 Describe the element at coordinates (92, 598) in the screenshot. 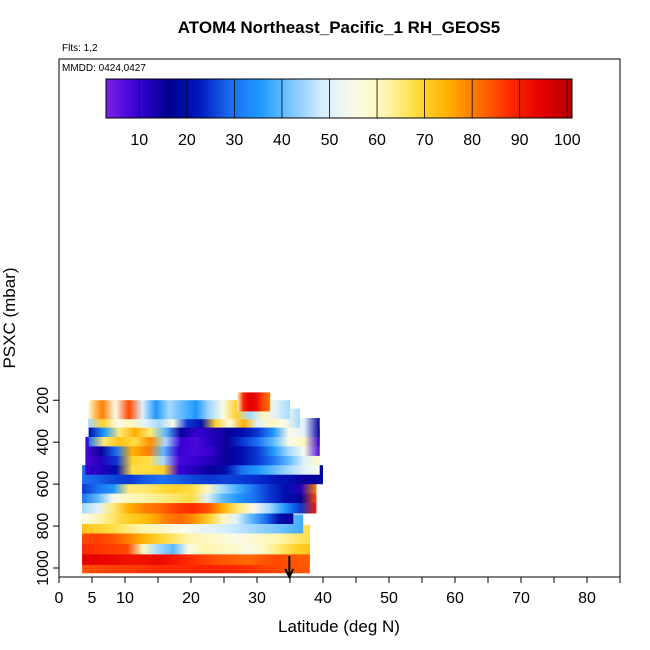

I see `x-tick-label: 5` at that location.